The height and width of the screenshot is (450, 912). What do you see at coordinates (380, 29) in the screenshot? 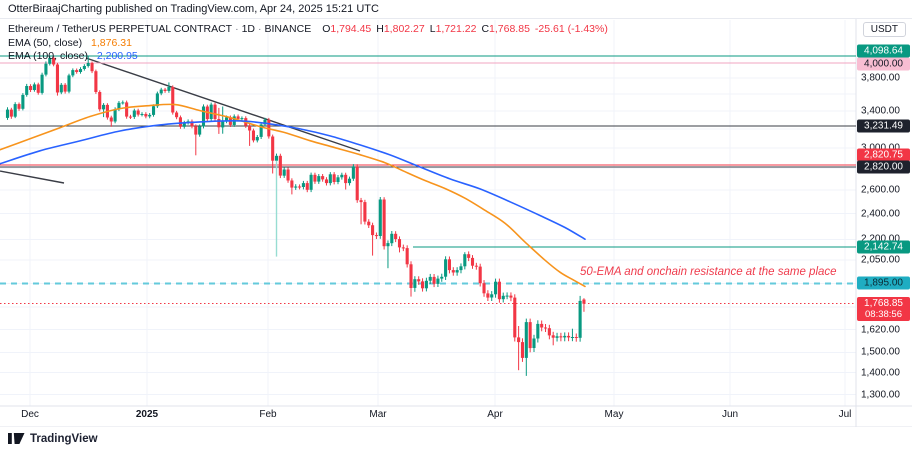
I see `high-label: H` at bounding box center [380, 29].